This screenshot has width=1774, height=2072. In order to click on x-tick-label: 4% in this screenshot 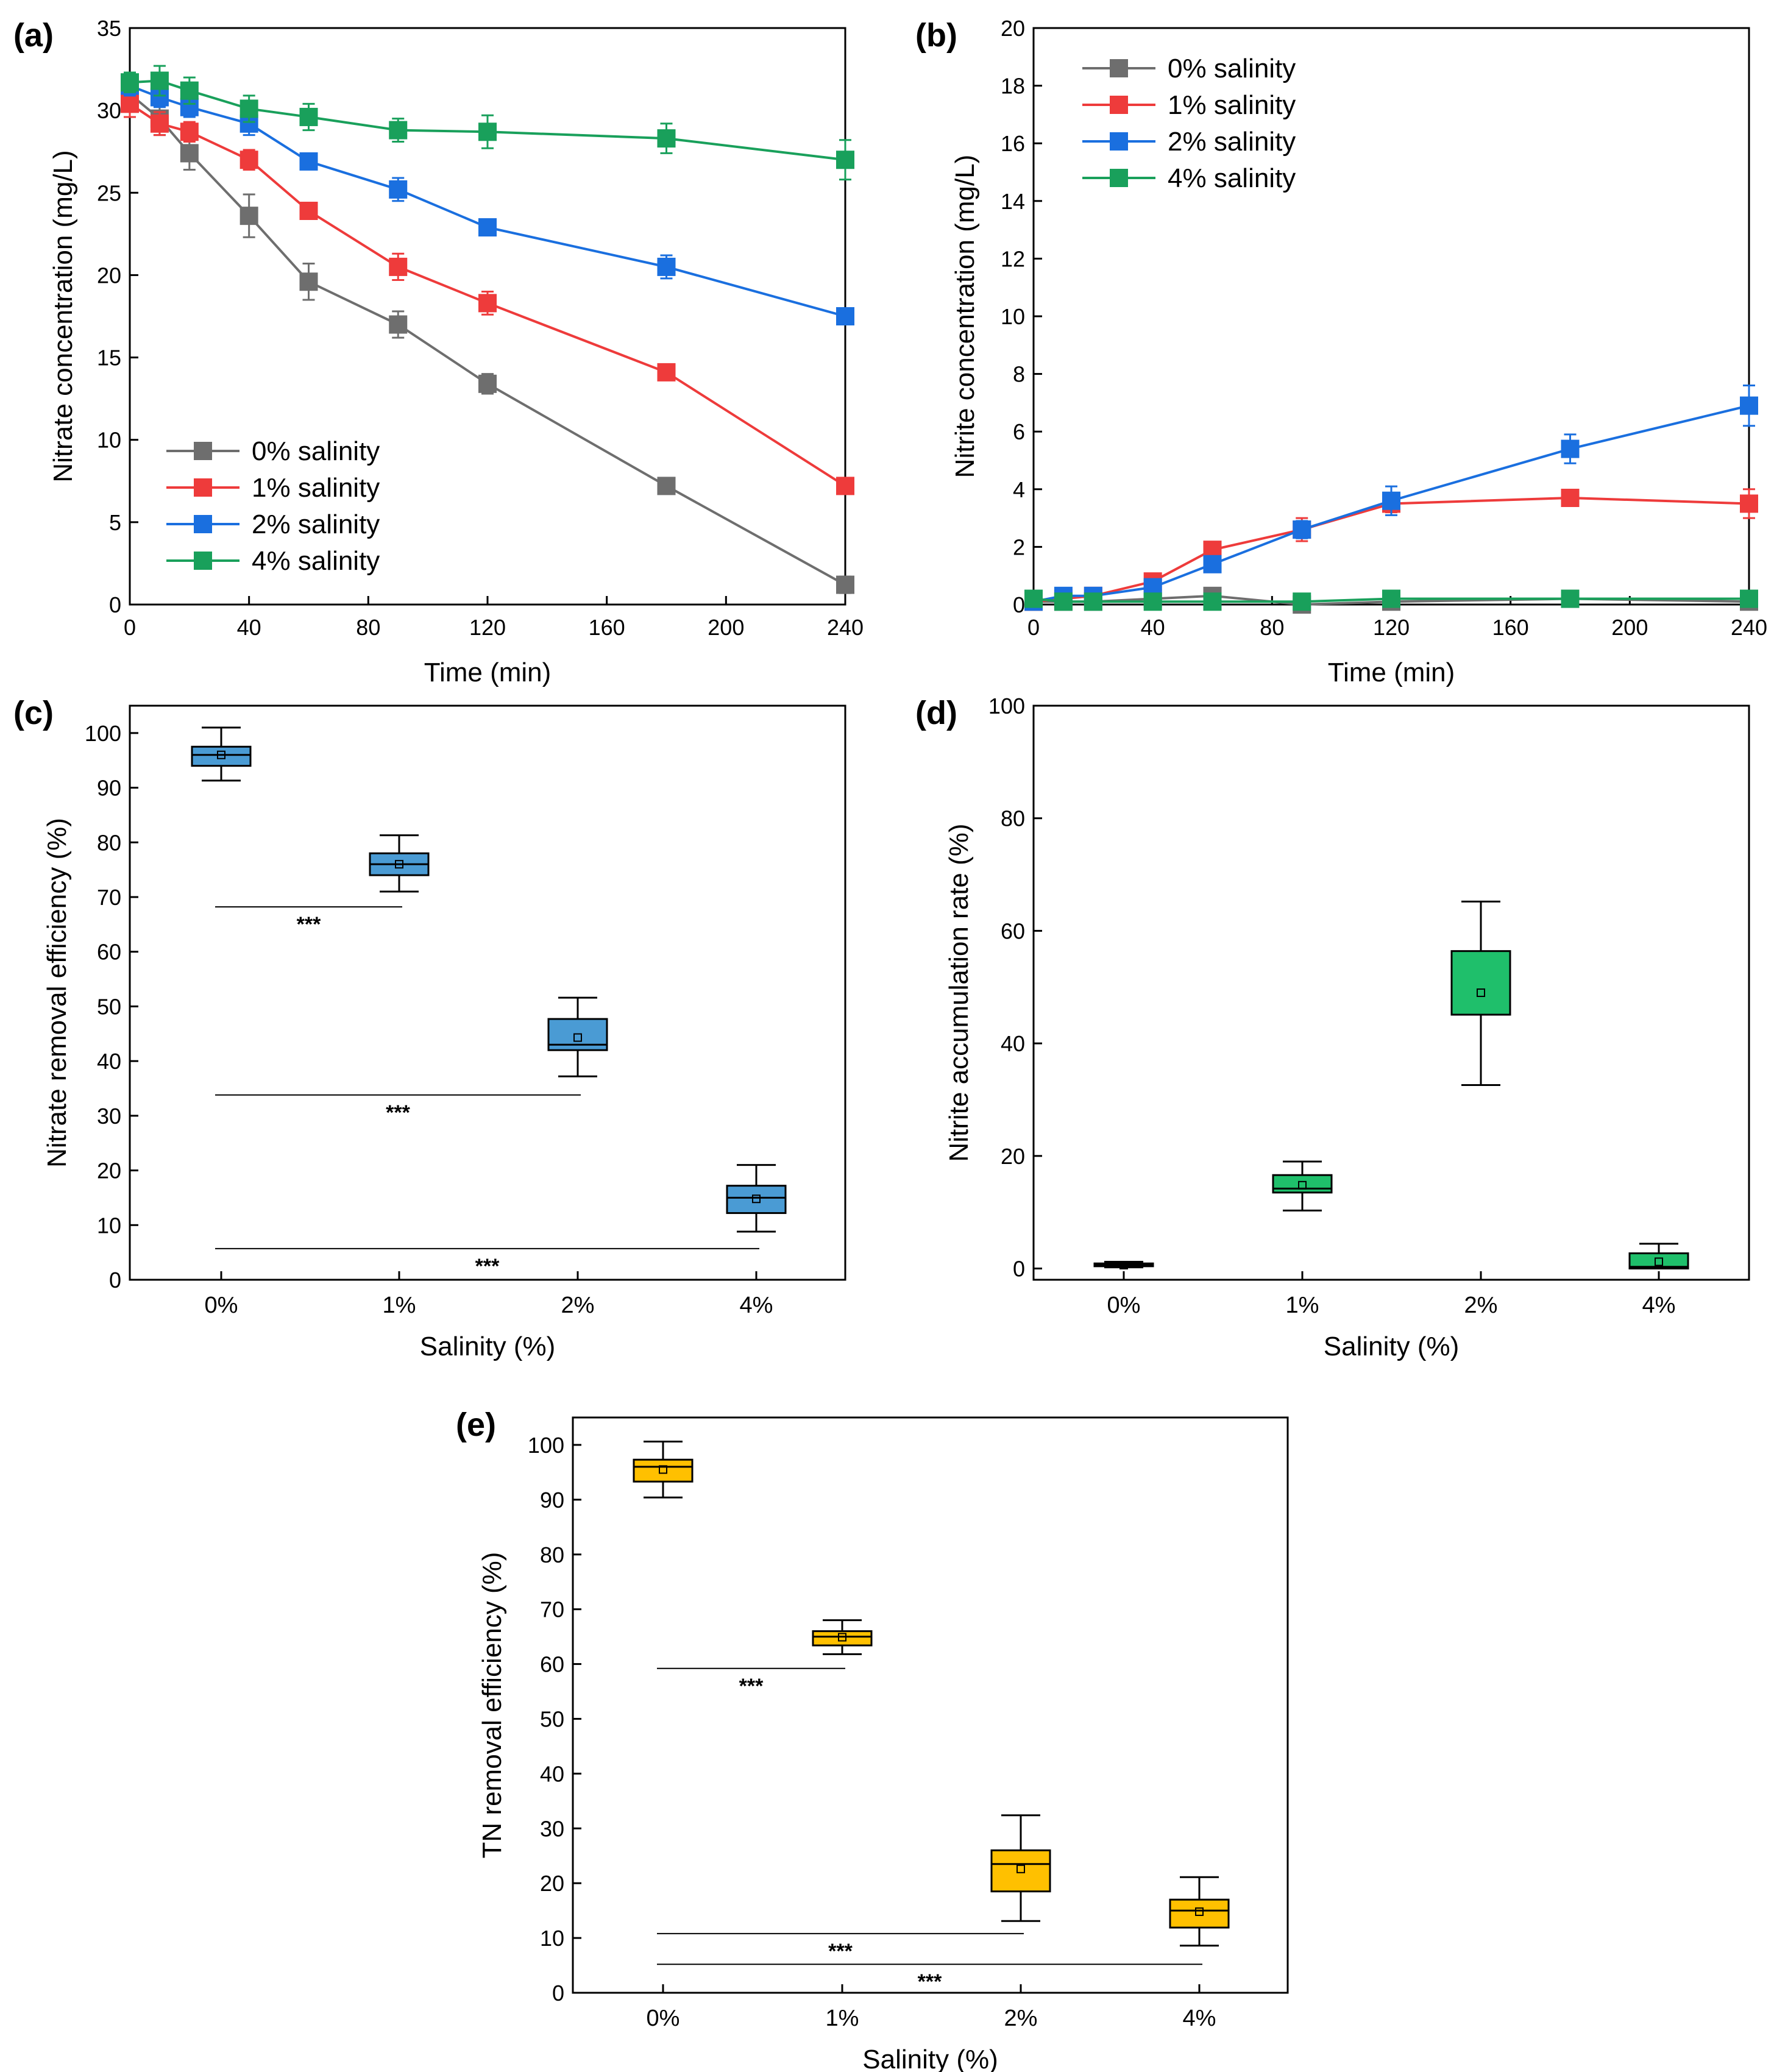, I will do `click(1659, 1305)`.